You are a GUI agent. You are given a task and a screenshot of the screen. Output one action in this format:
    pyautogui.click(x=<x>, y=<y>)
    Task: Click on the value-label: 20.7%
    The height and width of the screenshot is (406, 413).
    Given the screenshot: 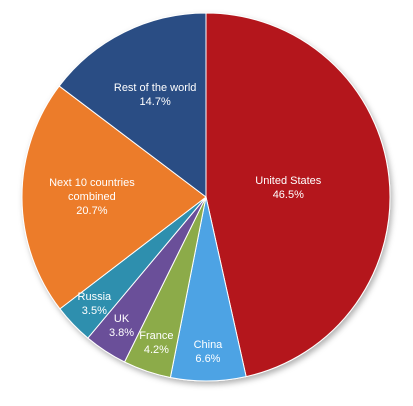 What is the action you would take?
    pyautogui.click(x=92, y=211)
    